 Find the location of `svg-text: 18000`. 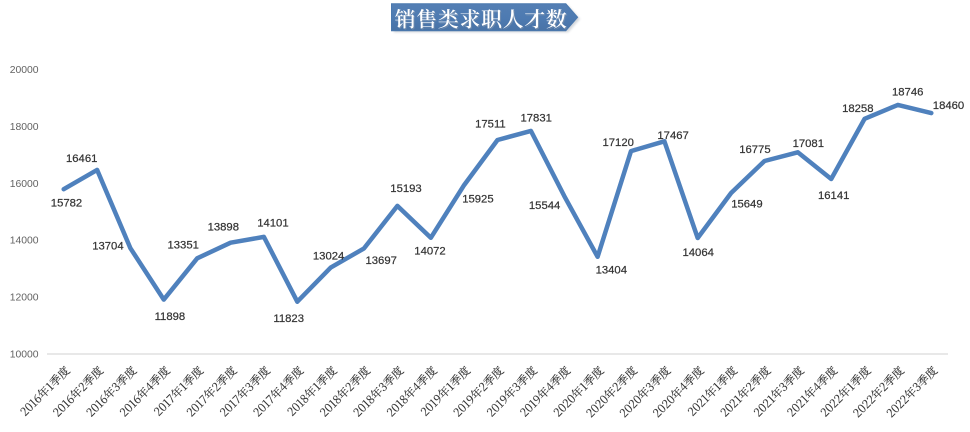

svg-text: 18000 is located at coordinates (24, 127).